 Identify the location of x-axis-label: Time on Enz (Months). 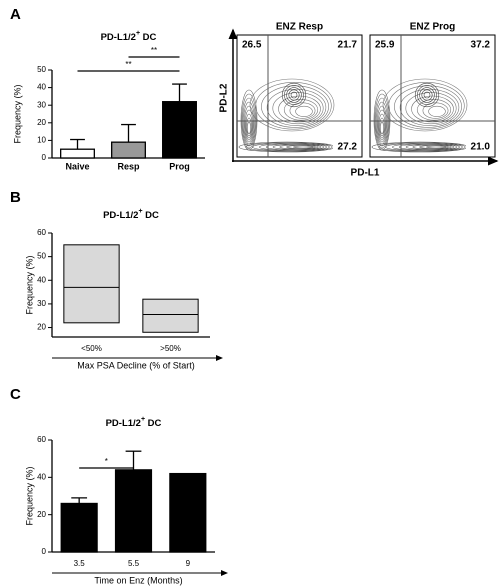
(138, 580).